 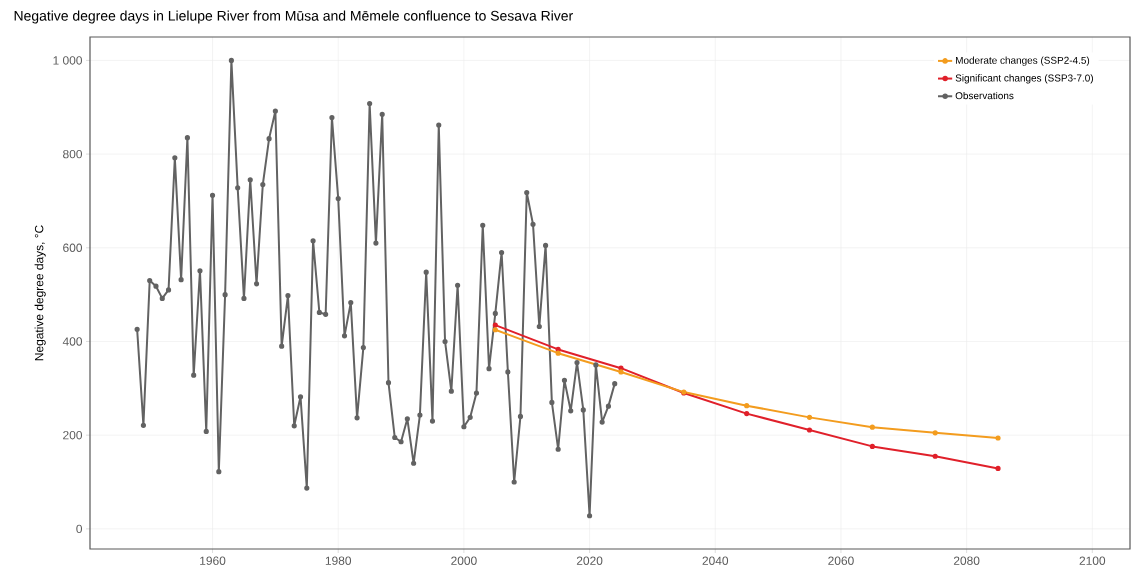 I want to click on x-tick-label: 2020, so click(x=589, y=560).